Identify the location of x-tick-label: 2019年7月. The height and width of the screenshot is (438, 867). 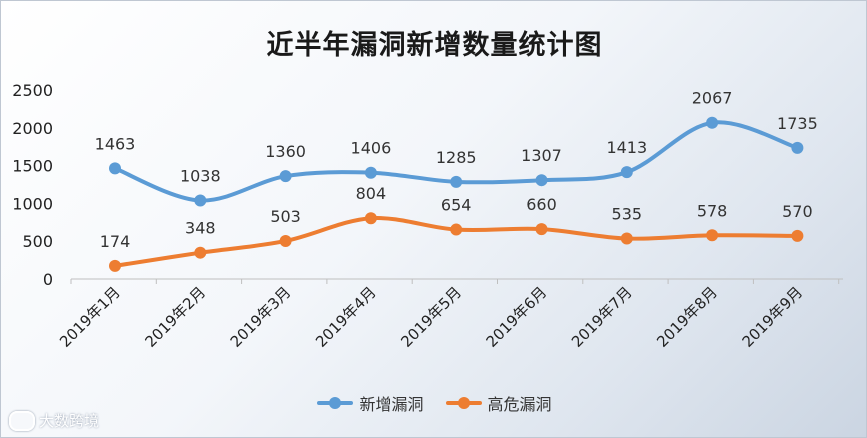
(602, 317).